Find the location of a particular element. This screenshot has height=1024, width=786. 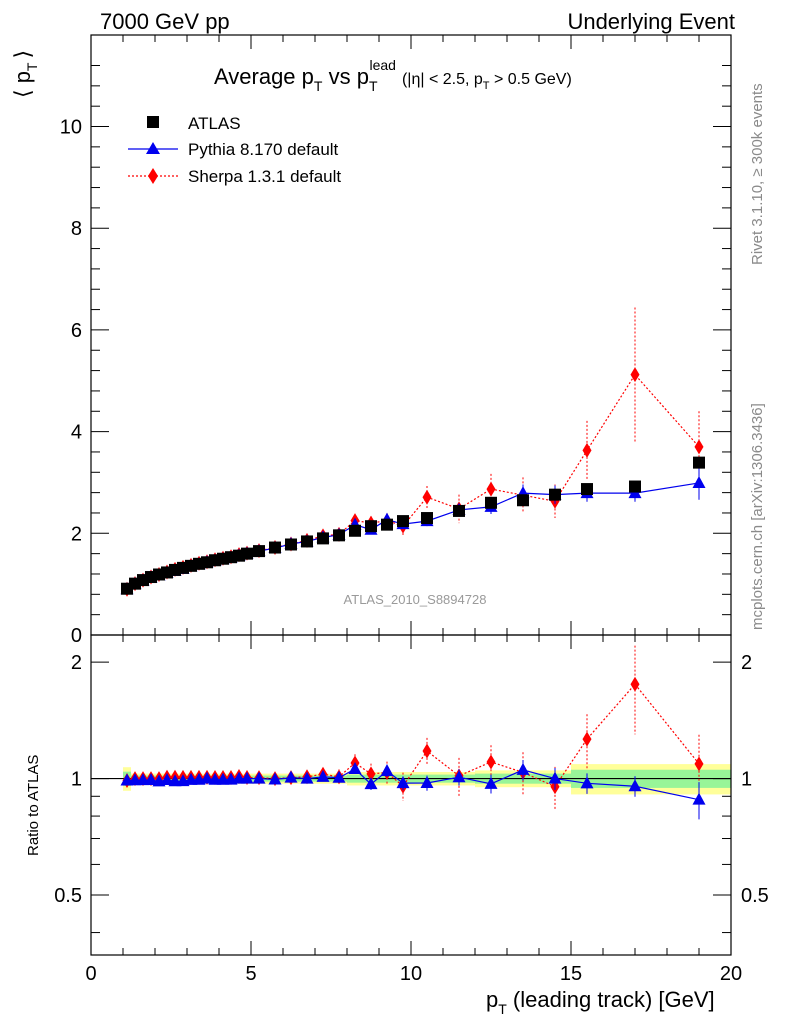

legend-item-atlas: ATLAS is located at coordinates (194, 123).